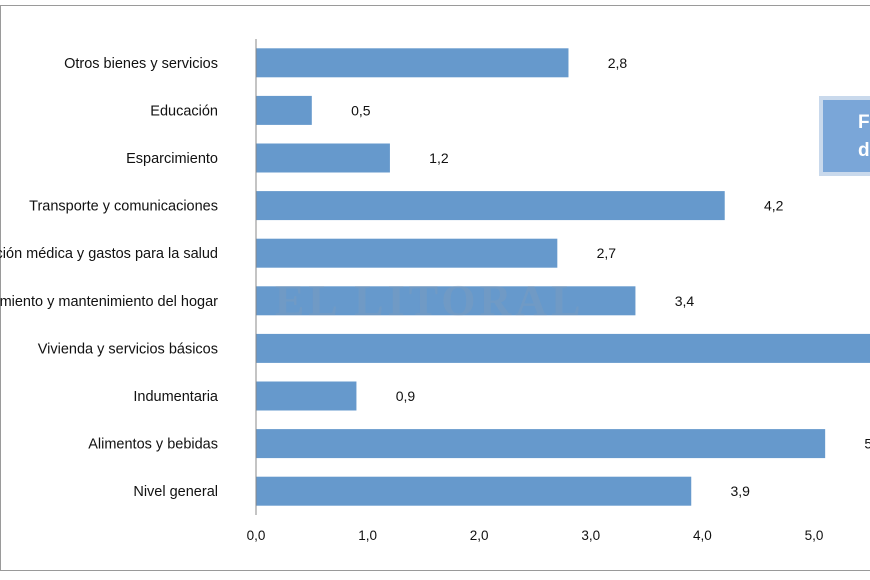  I want to click on source-line-2: de, so click(864, 150).